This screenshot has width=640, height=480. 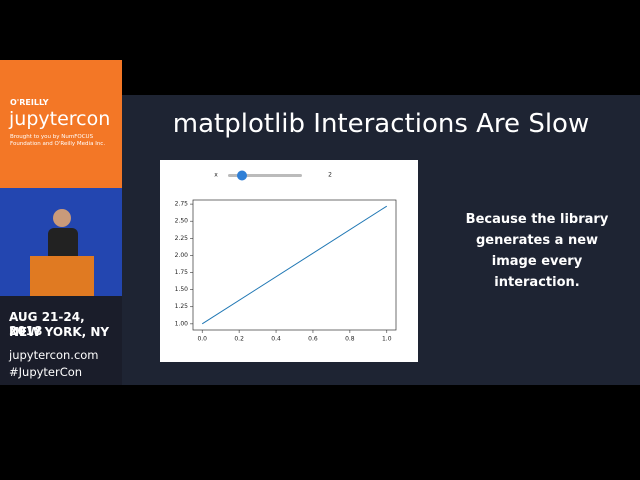 What do you see at coordinates (182, 238) in the screenshot?
I see `y-tick-label: 2.25` at bounding box center [182, 238].